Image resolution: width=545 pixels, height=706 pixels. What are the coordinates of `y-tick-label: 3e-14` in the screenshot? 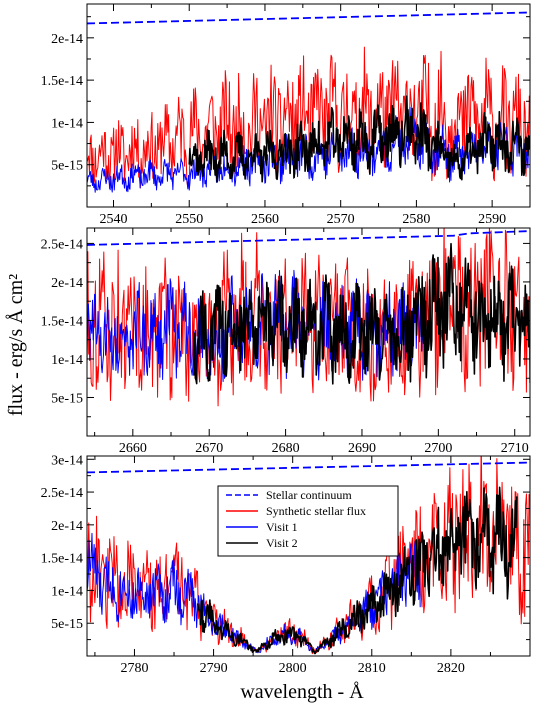 It's located at (67, 460).